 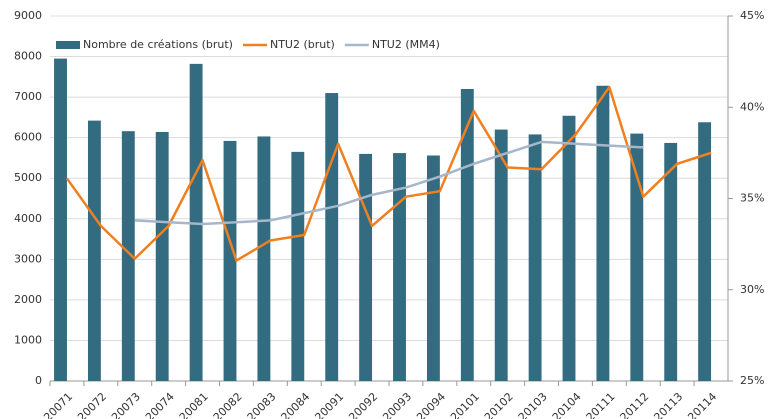 What do you see at coordinates (28, 56) in the screenshot?
I see `y-tick-label: 8000` at bounding box center [28, 56].